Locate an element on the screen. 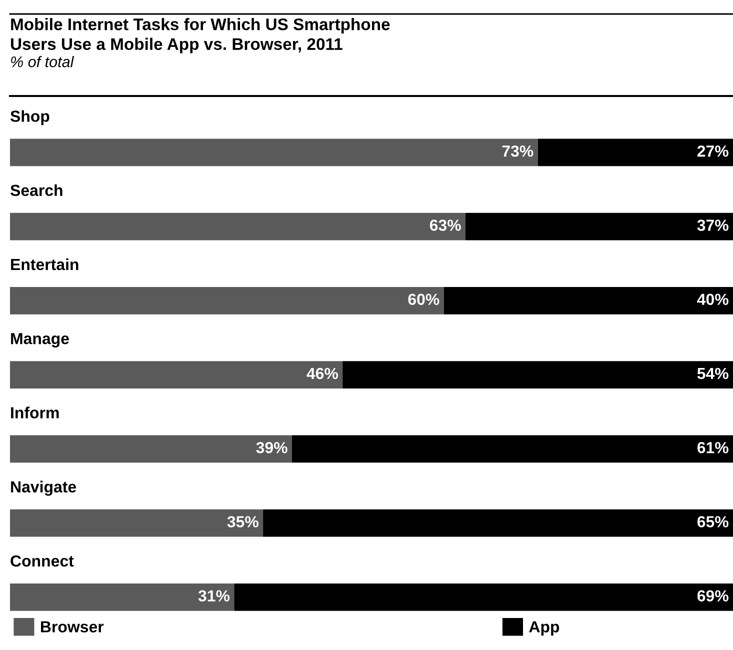  legend-label: Browser is located at coordinates (72, 626).